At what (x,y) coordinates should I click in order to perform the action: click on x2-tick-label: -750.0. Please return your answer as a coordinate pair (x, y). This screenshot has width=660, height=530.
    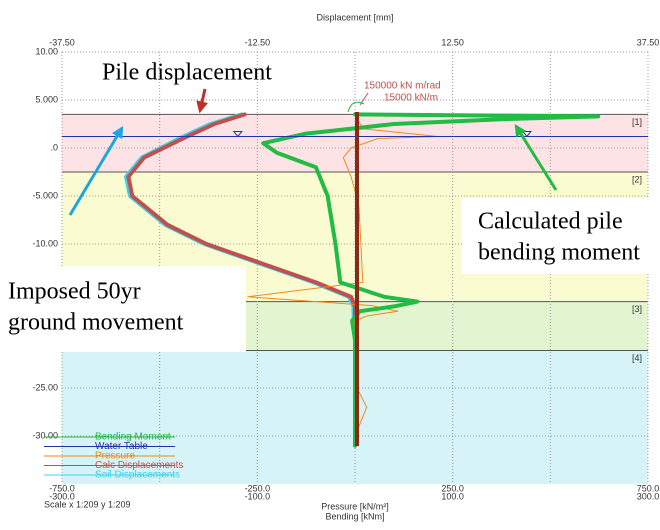
    Looking at the image, I should click on (62, 488).